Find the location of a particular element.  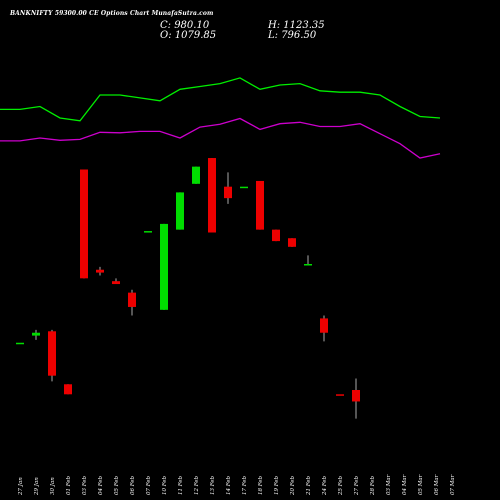

x-tick-label: 21 Feb is located at coordinates (309, 485).